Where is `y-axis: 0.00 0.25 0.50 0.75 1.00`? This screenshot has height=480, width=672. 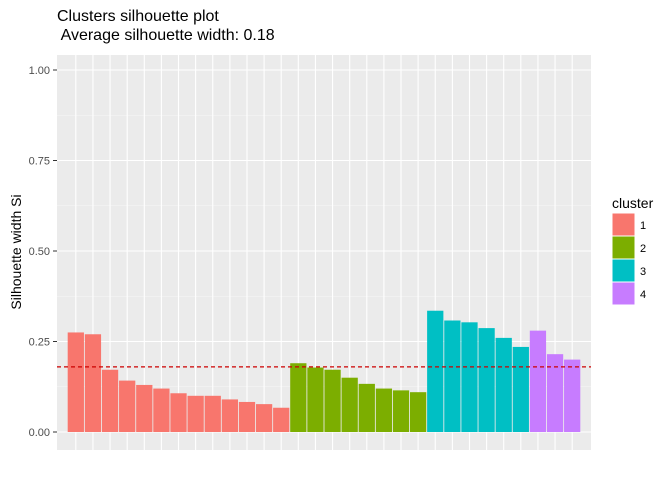
y-axis: 0.00 0.25 0.50 0.75 1.00 is located at coordinates (43, 252).